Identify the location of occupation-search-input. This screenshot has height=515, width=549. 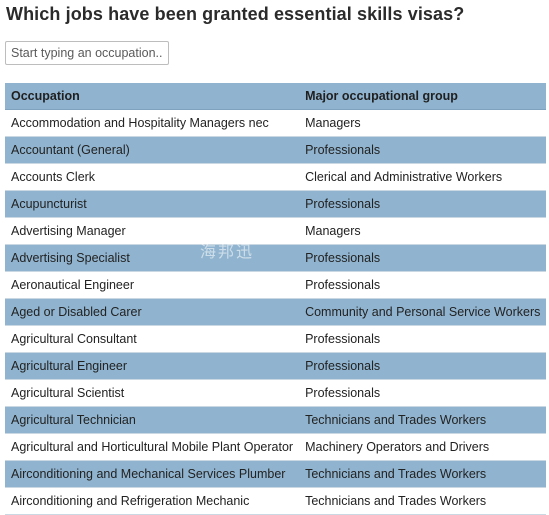
(87, 53).